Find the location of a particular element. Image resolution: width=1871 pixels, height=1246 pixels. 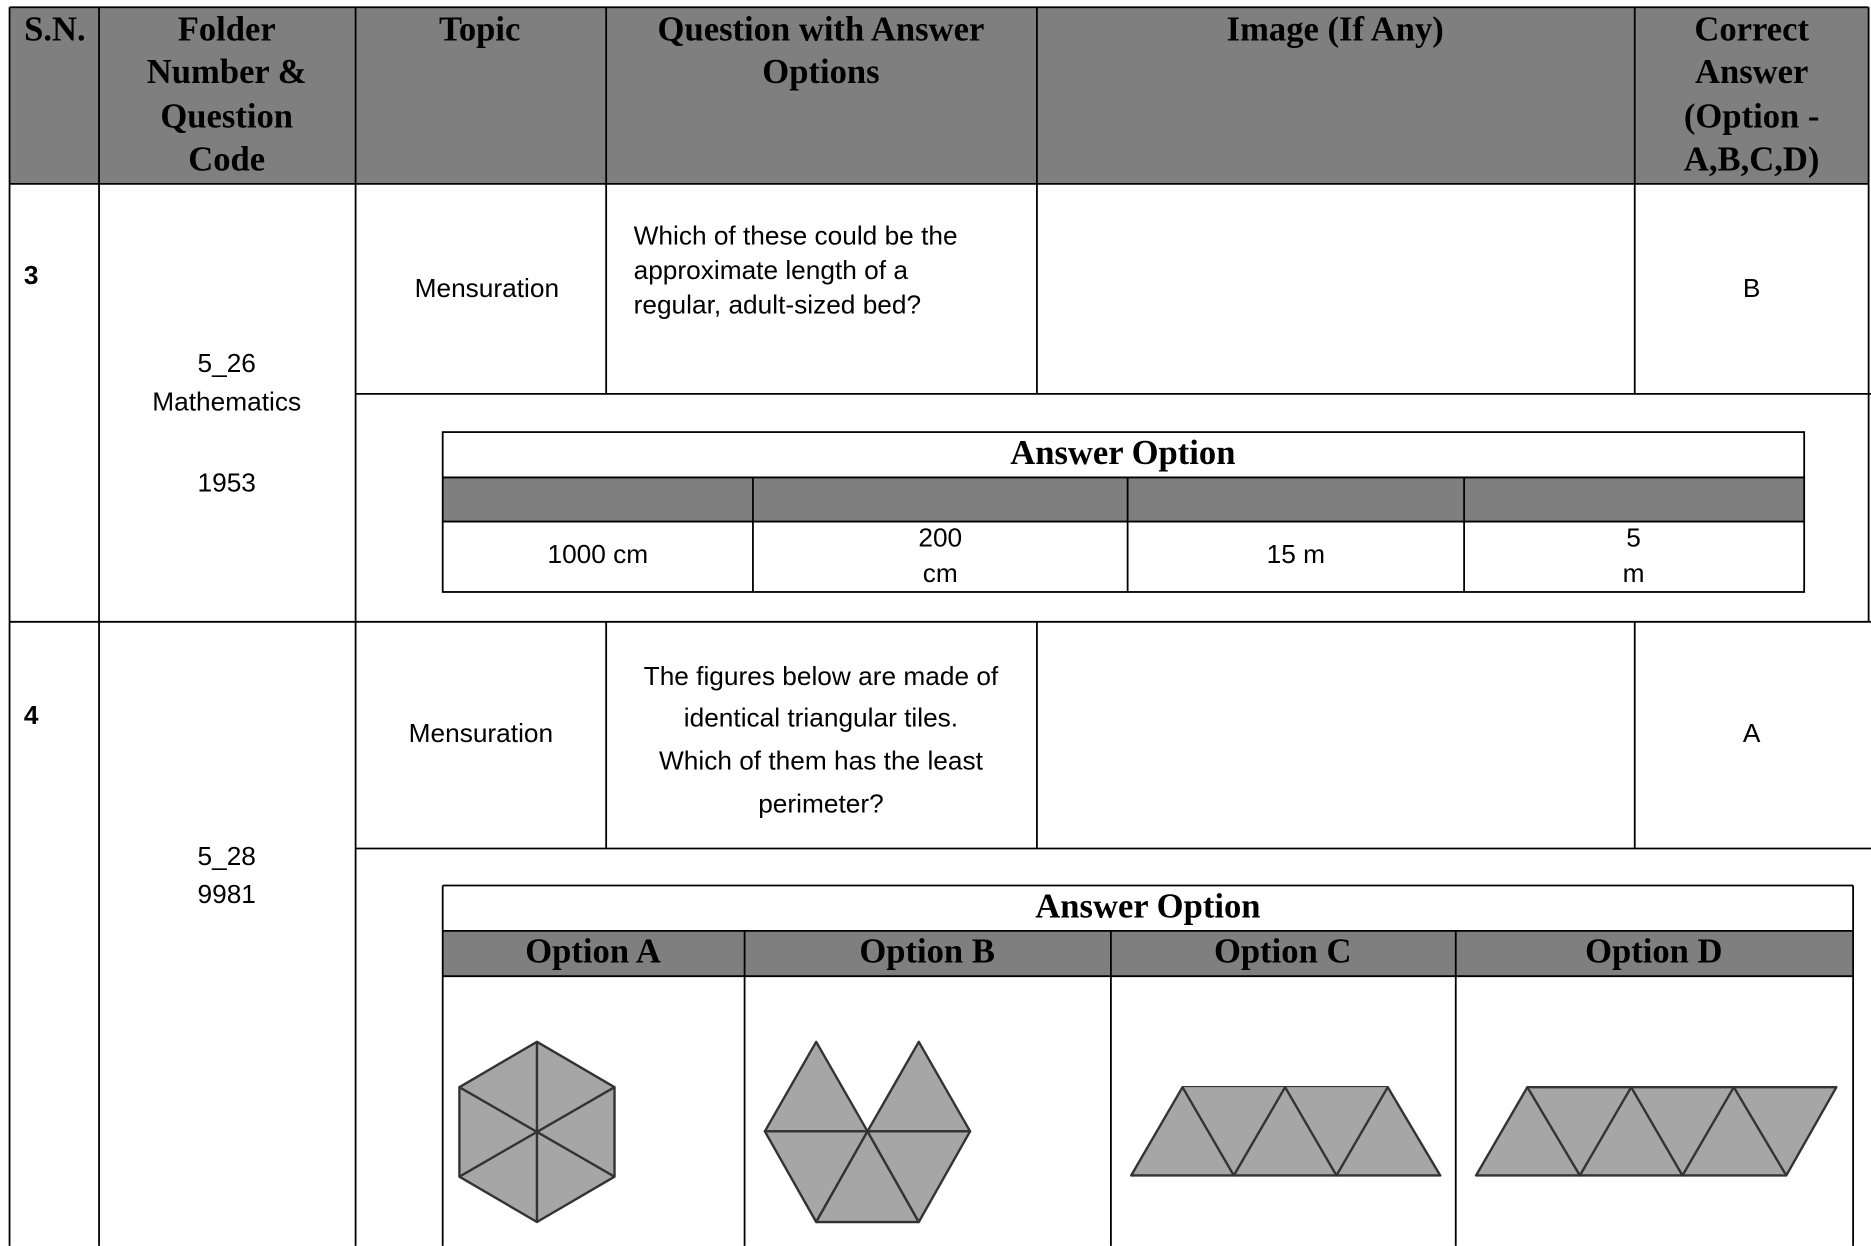

figure-option-a is located at coordinates (537, 1132).